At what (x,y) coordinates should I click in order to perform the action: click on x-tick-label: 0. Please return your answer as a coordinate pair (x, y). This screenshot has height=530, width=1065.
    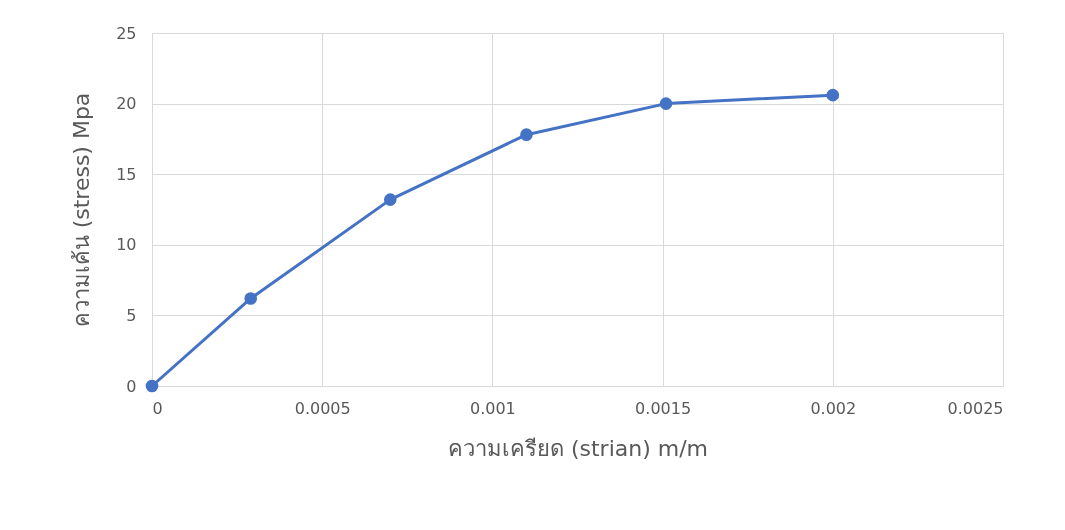
    Looking at the image, I should click on (157, 408).